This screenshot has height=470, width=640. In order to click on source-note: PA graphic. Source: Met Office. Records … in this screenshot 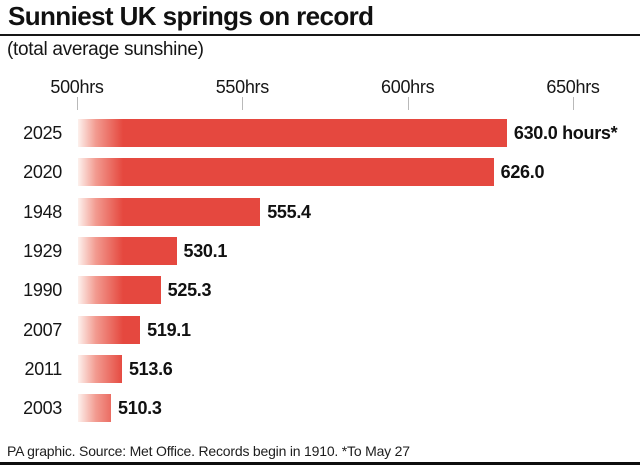, I will do `click(208, 451)`.